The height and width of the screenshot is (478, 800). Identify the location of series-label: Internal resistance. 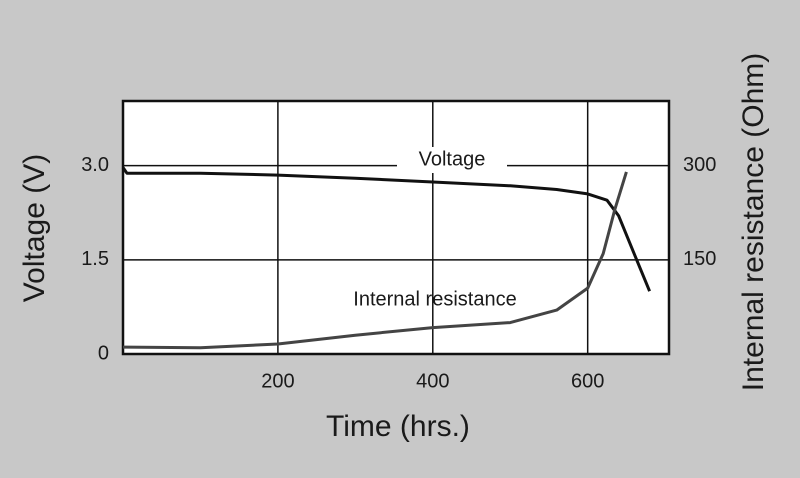
(434, 299).